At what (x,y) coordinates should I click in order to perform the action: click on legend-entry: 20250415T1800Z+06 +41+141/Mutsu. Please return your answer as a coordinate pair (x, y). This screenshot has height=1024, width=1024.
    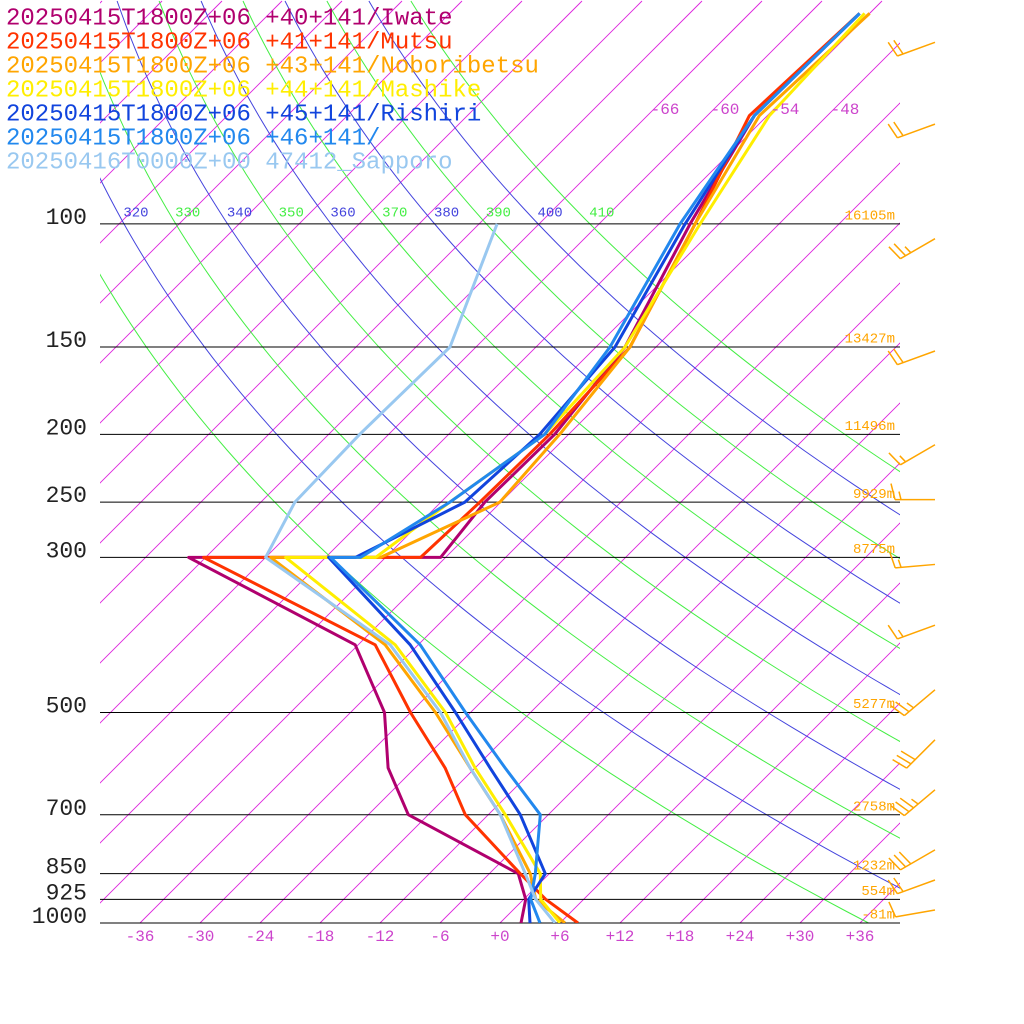
    Looking at the image, I should click on (229, 42).